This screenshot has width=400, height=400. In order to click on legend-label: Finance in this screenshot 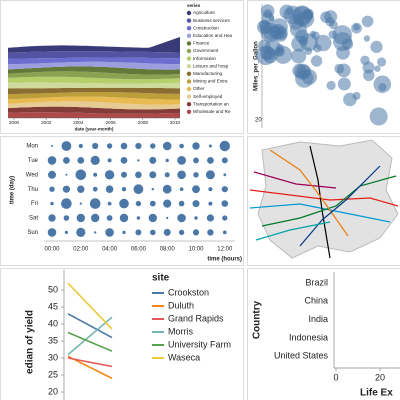, I will do `click(201, 43)`.